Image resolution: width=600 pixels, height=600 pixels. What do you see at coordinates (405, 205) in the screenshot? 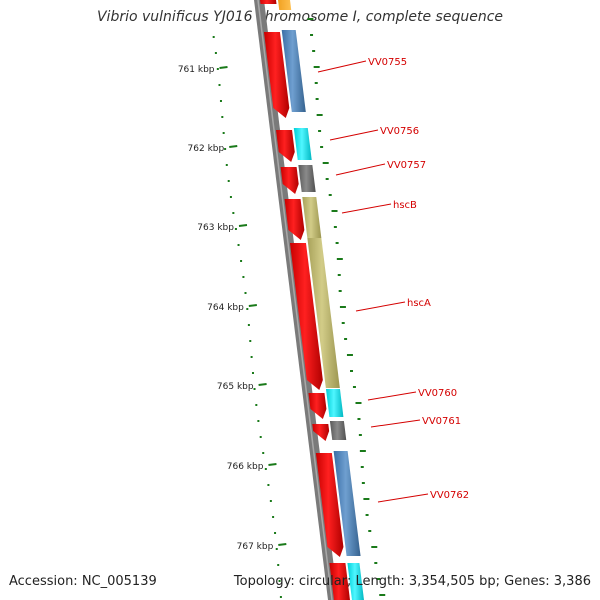
I see `gene-label-hscb: hscB` at bounding box center [405, 205].